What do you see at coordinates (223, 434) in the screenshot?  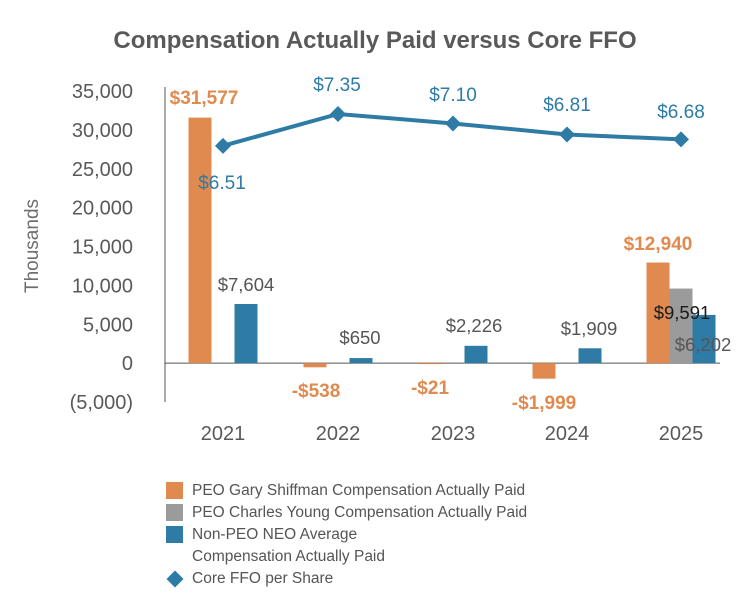 I see `x-tick-label: 2021` at bounding box center [223, 434].